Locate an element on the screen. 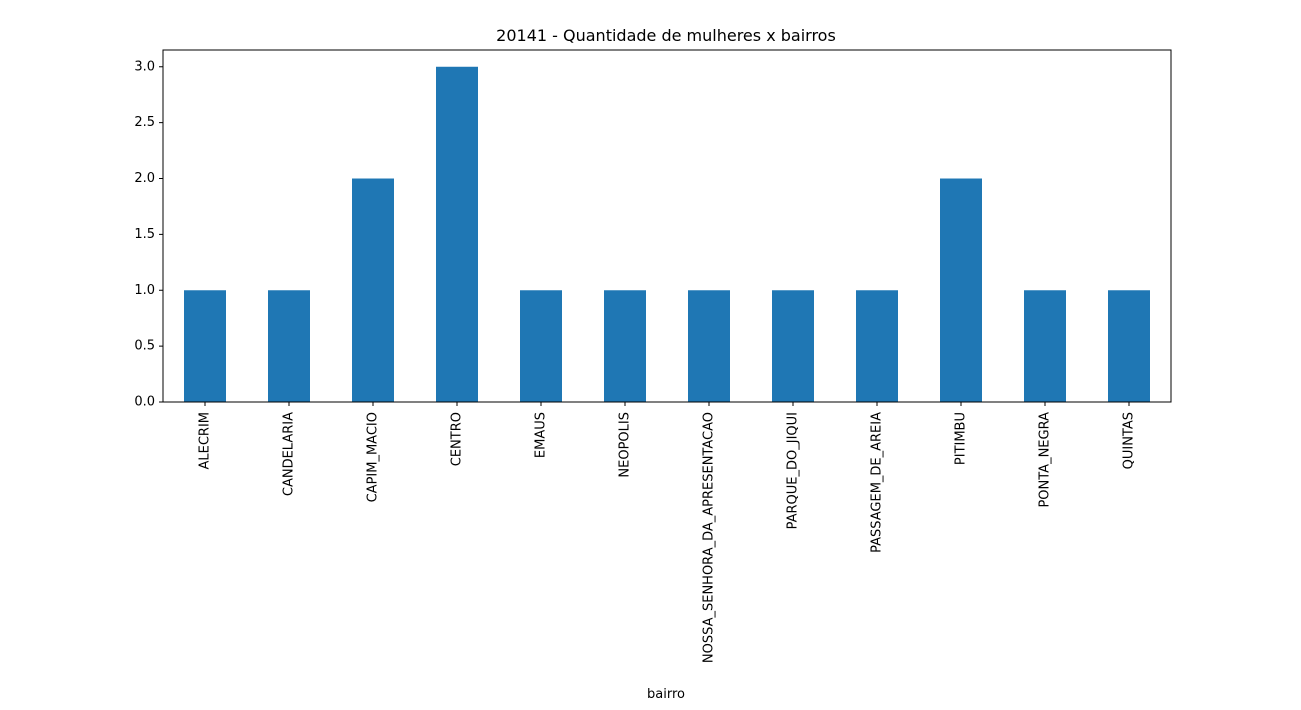  x-tick-label: PASSAGEM_DE_AREIA is located at coordinates (877, 482).